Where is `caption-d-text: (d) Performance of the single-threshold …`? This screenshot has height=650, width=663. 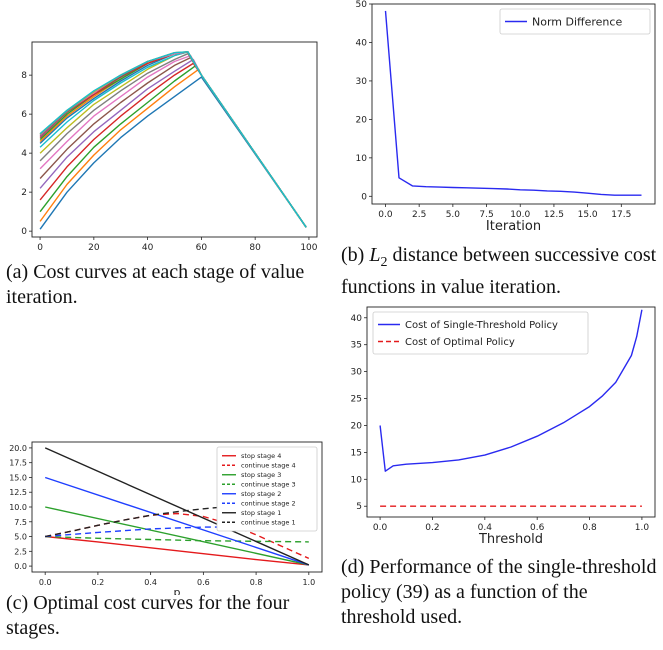 caption-d-text: (d) Performance of the single-threshold … is located at coordinates (499, 592).